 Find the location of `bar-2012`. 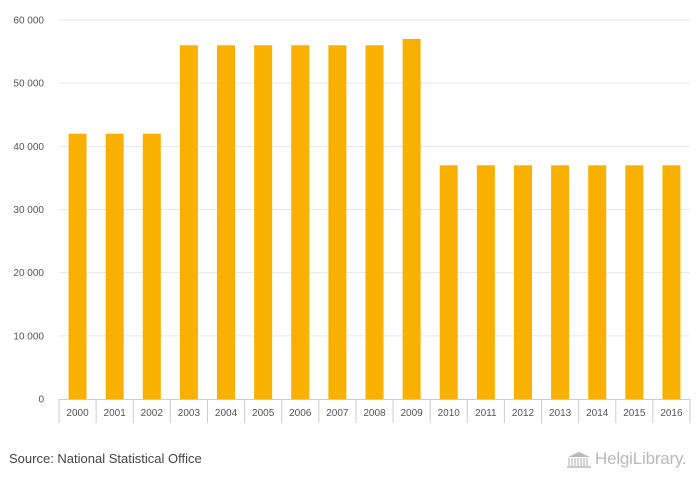

bar-2012 is located at coordinates (522, 282).